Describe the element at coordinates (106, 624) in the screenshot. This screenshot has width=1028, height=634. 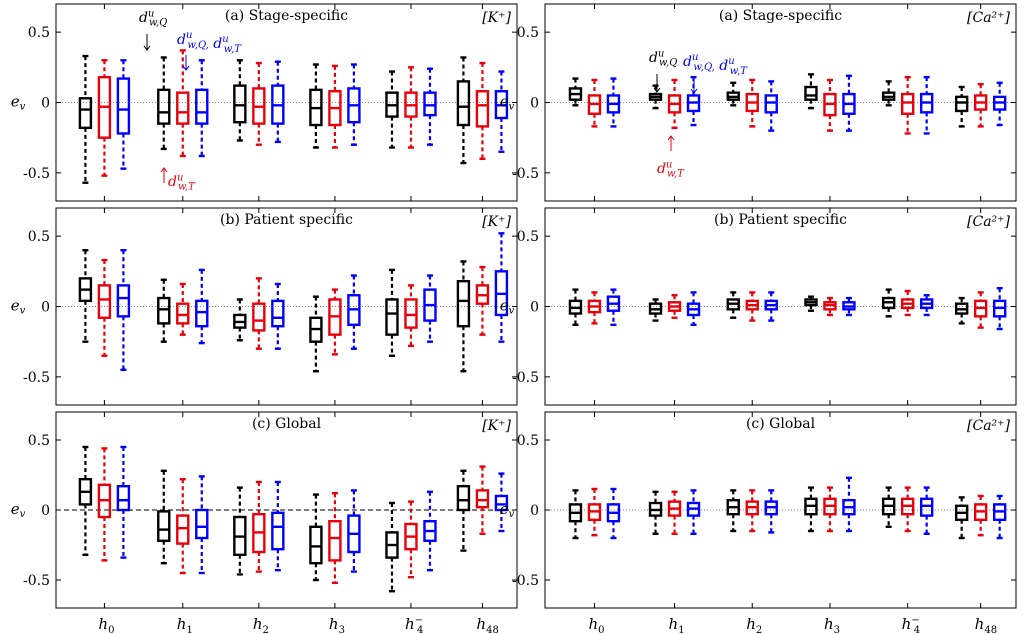
I see `x-tick-label: h0` at that location.